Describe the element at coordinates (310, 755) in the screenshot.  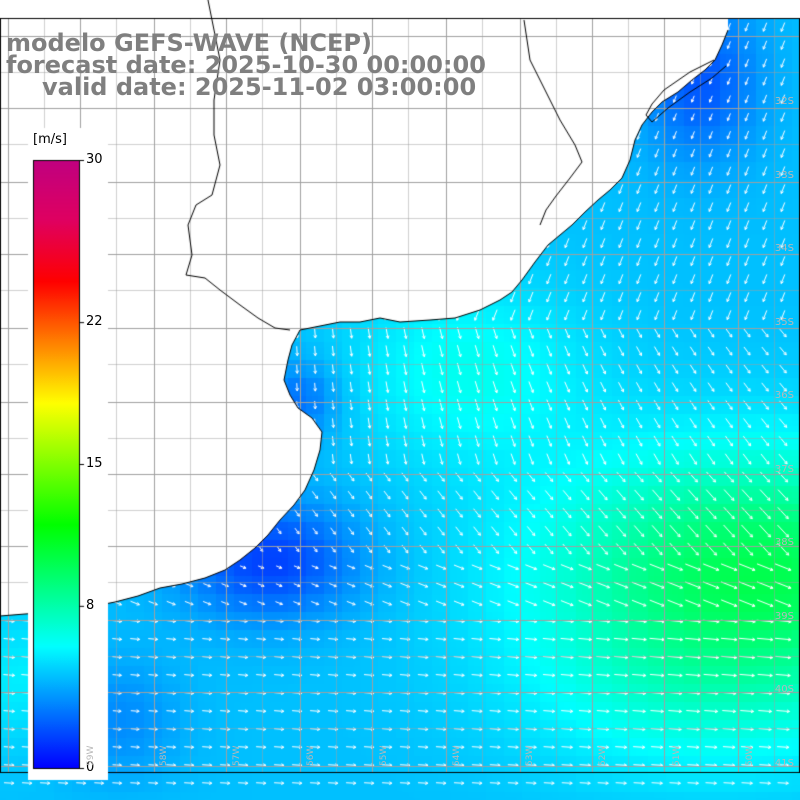
I see `longitude-label: 56W` at that location.